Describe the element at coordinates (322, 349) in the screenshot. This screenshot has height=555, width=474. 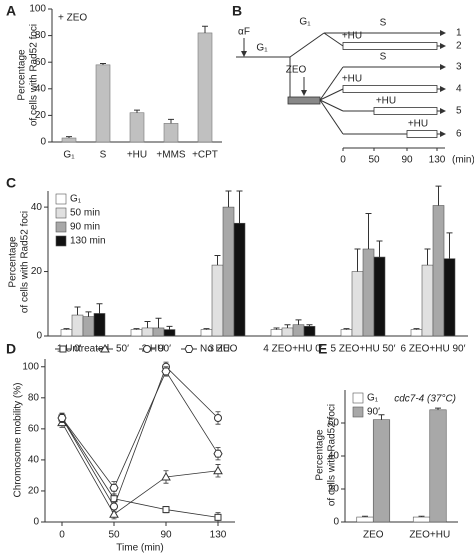
I see `panel-letter: E` at that location.